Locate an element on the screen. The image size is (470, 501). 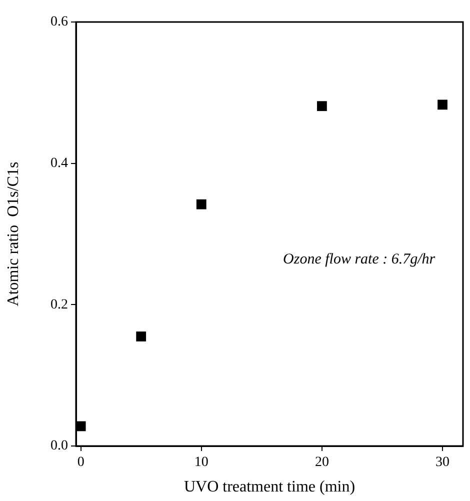
annotation: Ozone flow rate : 6.7g/hr is located at coordinates (359, 260).